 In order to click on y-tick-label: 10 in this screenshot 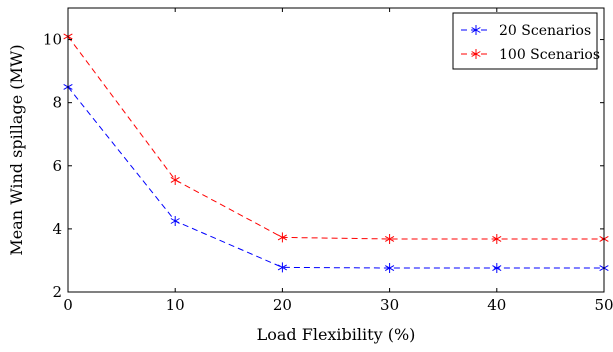, I will do `click(52, 40)`.